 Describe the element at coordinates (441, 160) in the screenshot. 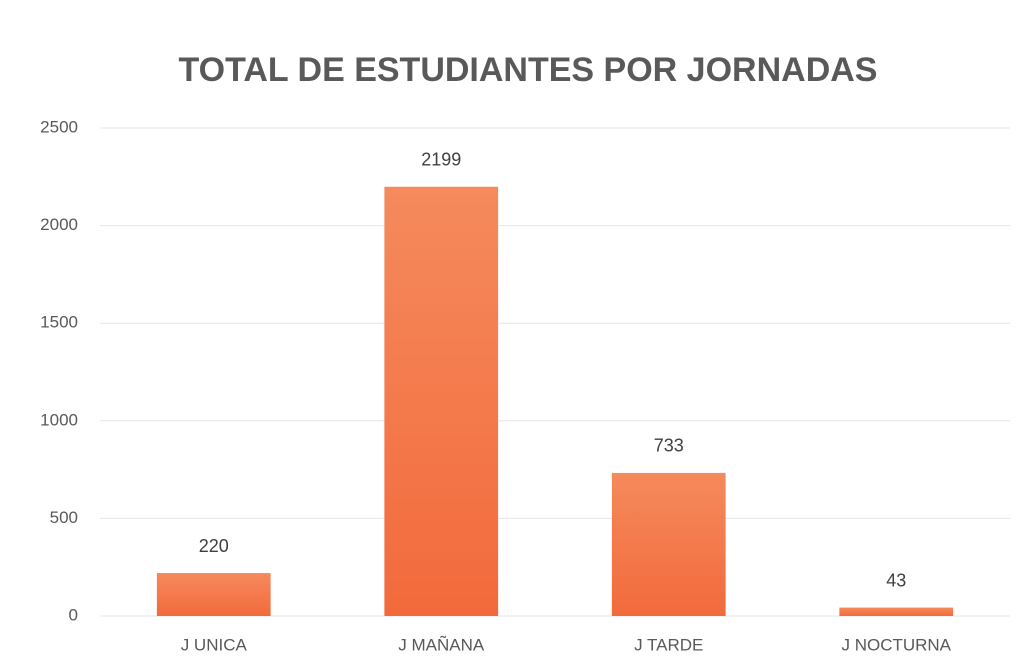

I see `data-label: 2199` at that location.